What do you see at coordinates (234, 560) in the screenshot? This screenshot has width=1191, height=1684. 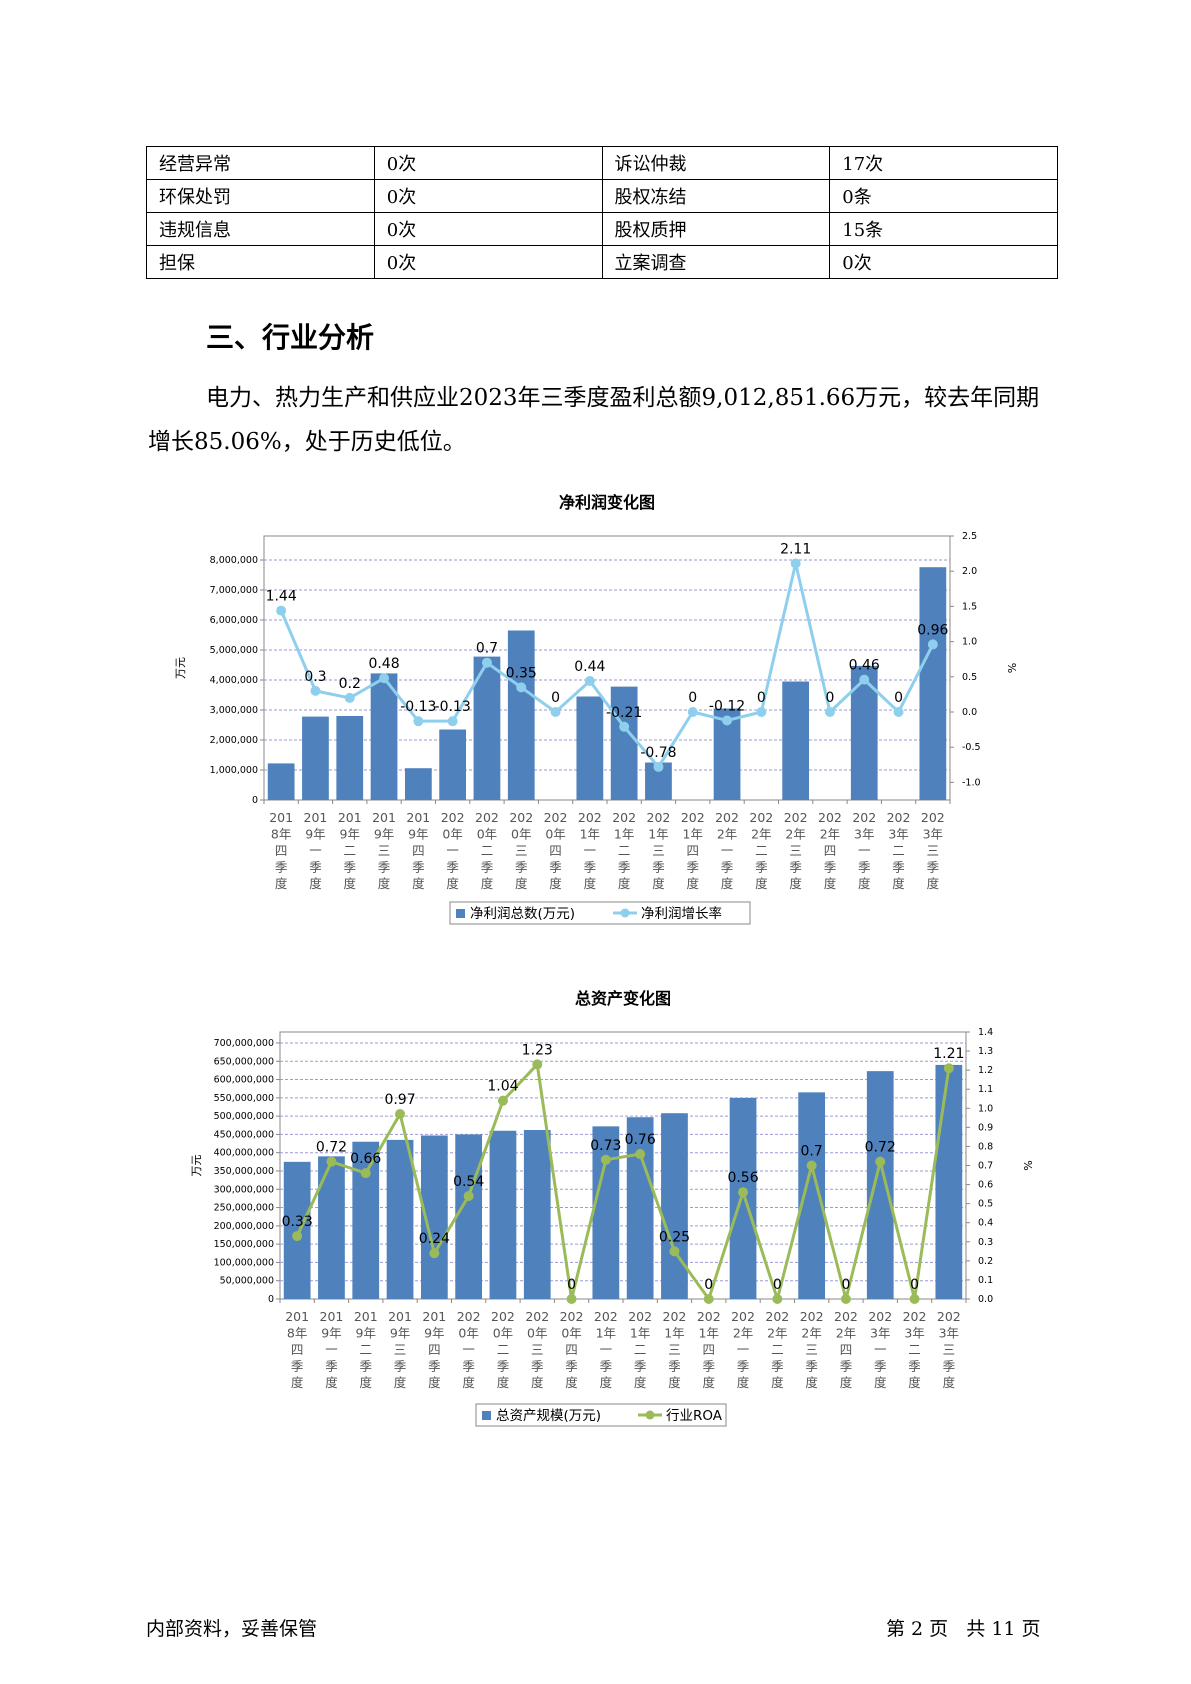 I see `y-tick-label: 8,000,000` at bounding box center [234, 560].